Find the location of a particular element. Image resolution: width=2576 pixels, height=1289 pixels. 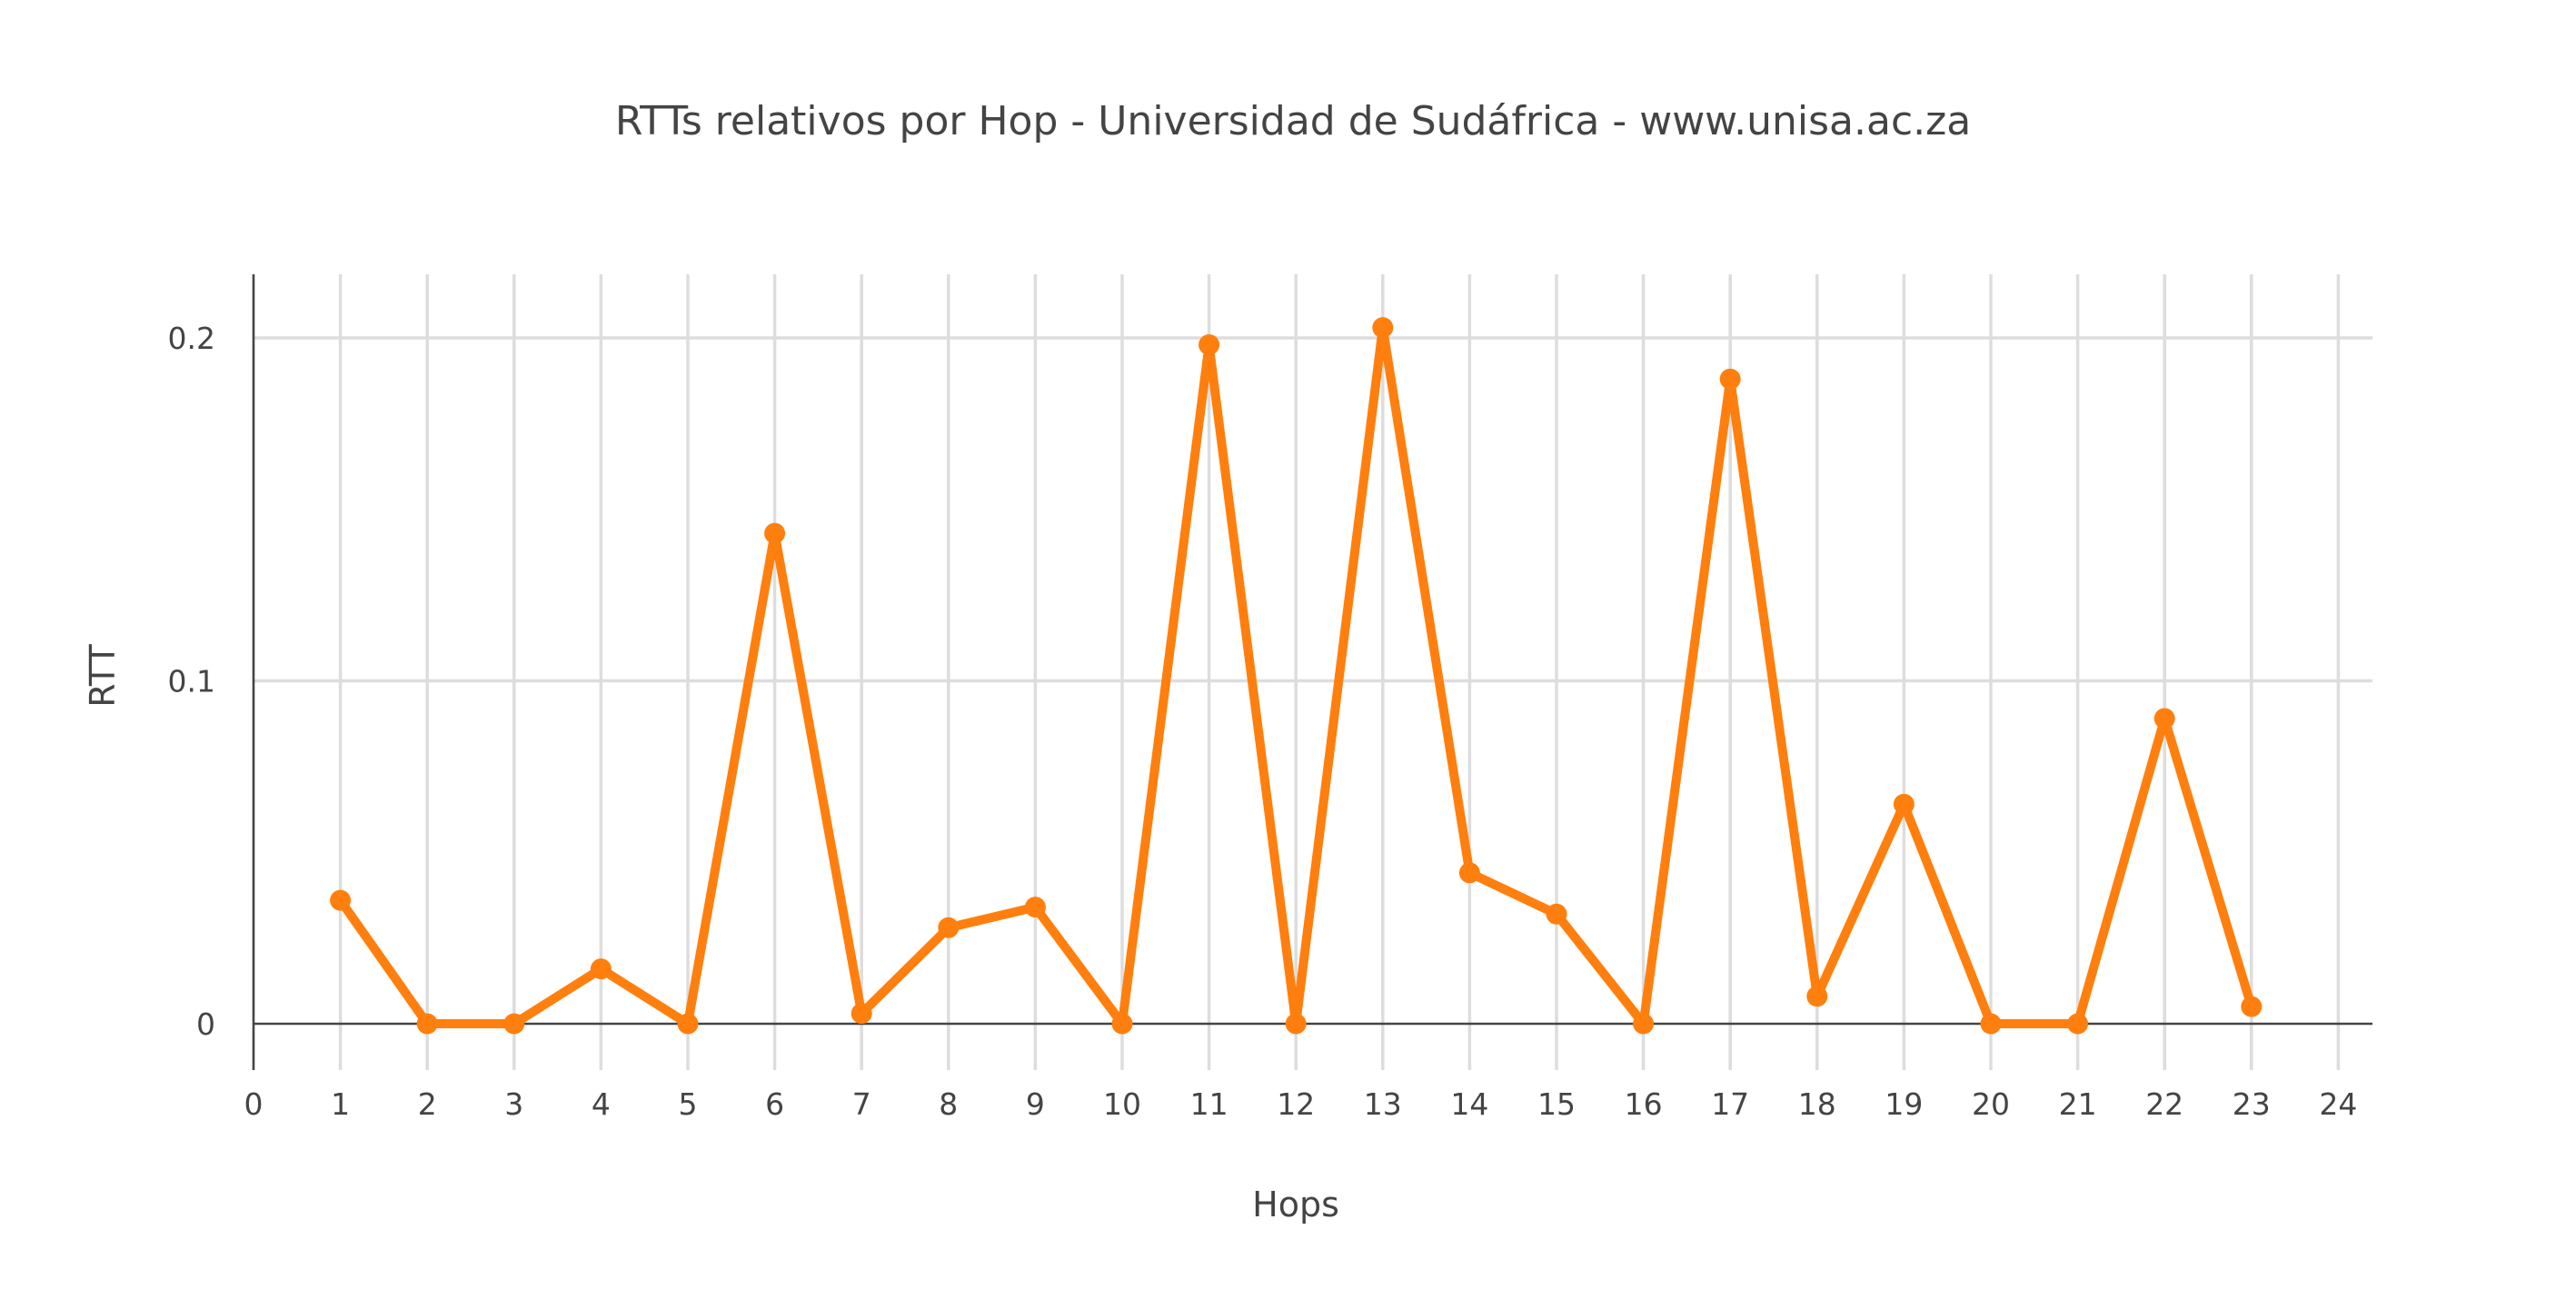

x-tick-label: 24 is located at coordinates (2338, 1104).